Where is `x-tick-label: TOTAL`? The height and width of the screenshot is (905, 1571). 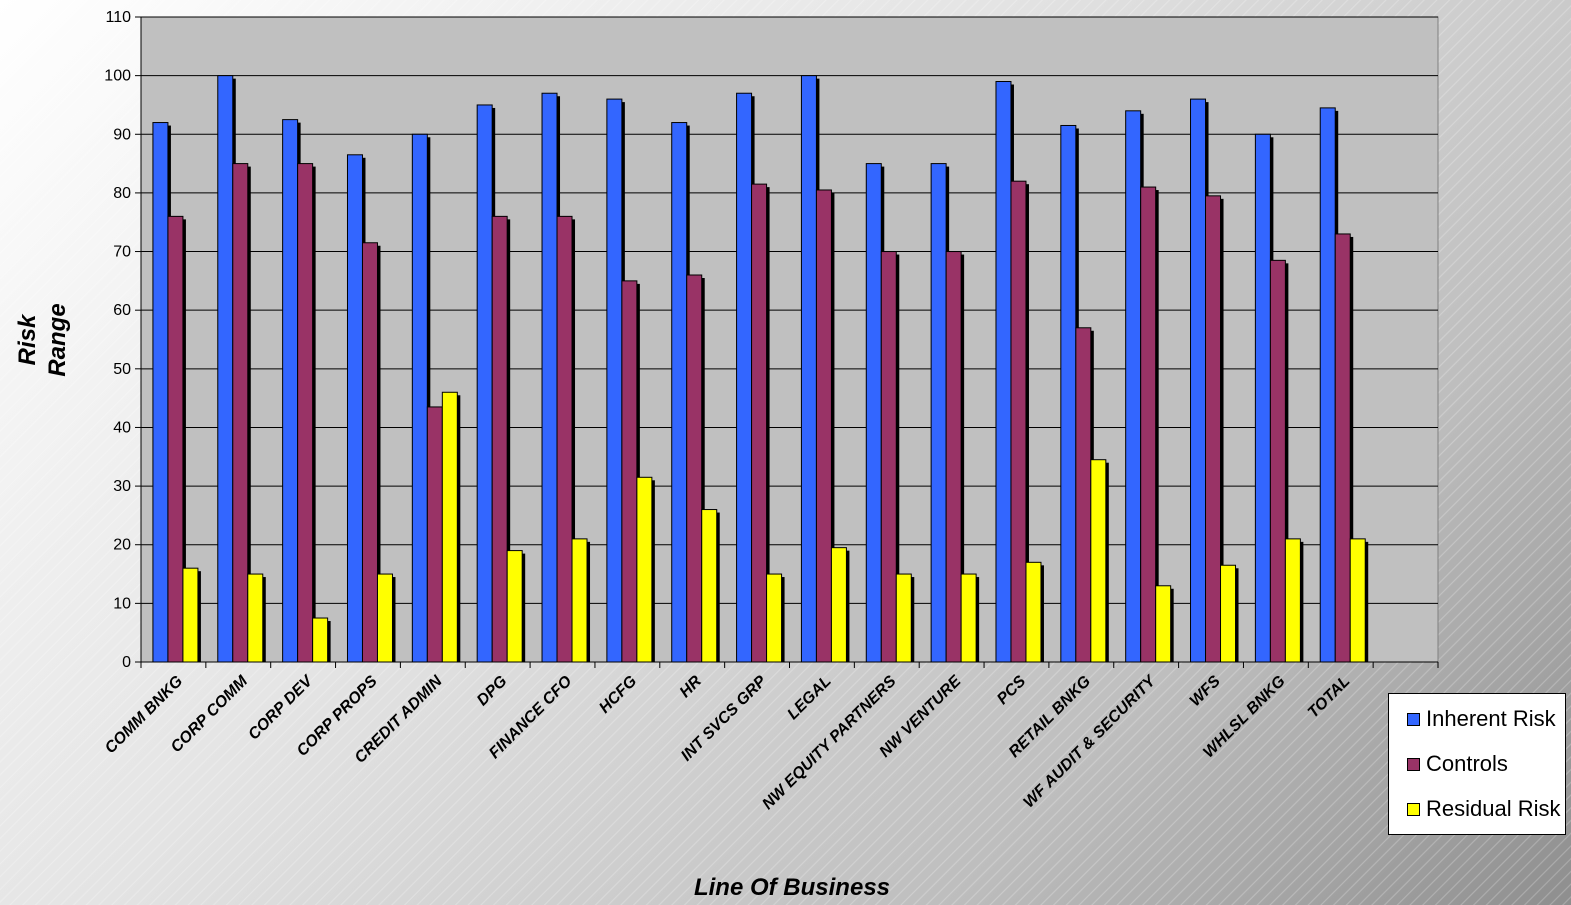 x-tick-label: TOTAL is located at coordinates (1329, 697).